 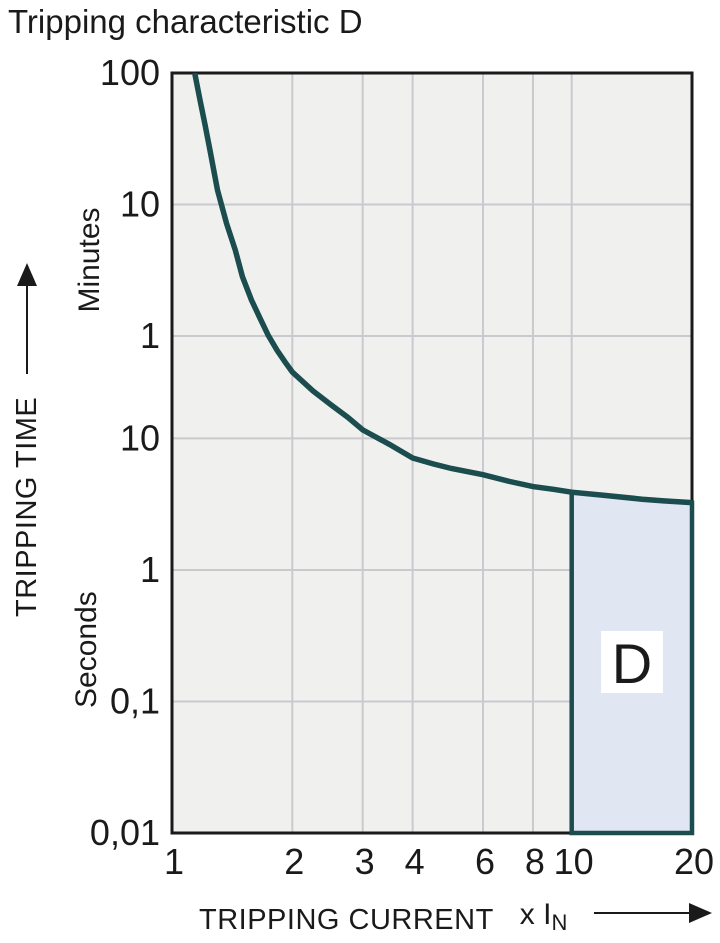 What do you see at coordinates (574, 861) in the screenshot?
I see `x-tick-label: 10` at bounding box center [574, 861].